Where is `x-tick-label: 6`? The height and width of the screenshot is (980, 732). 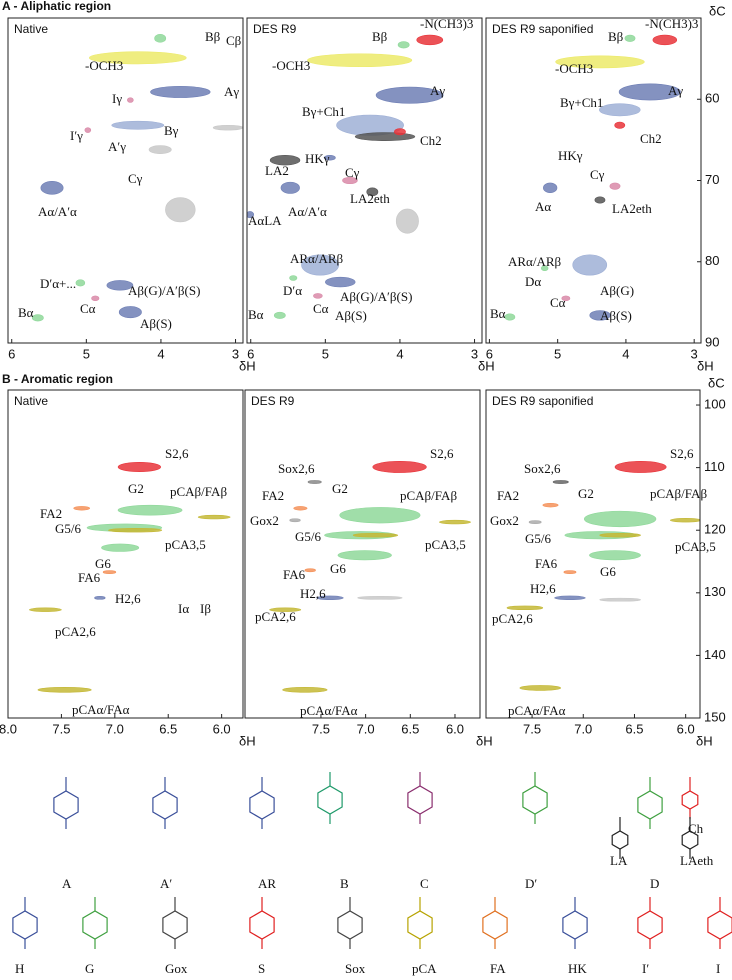
x-tick-label: 6 is located at coordinates (489, 353).